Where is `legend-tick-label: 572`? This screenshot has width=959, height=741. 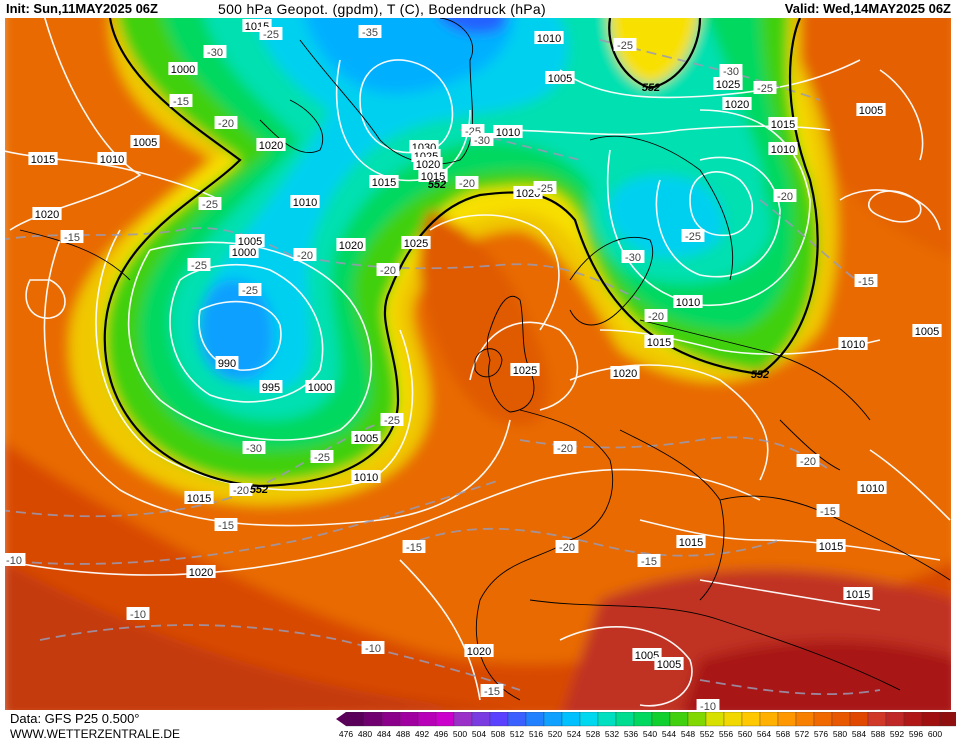
legend-tick-label: 572 is located at coordinates (802, 734).